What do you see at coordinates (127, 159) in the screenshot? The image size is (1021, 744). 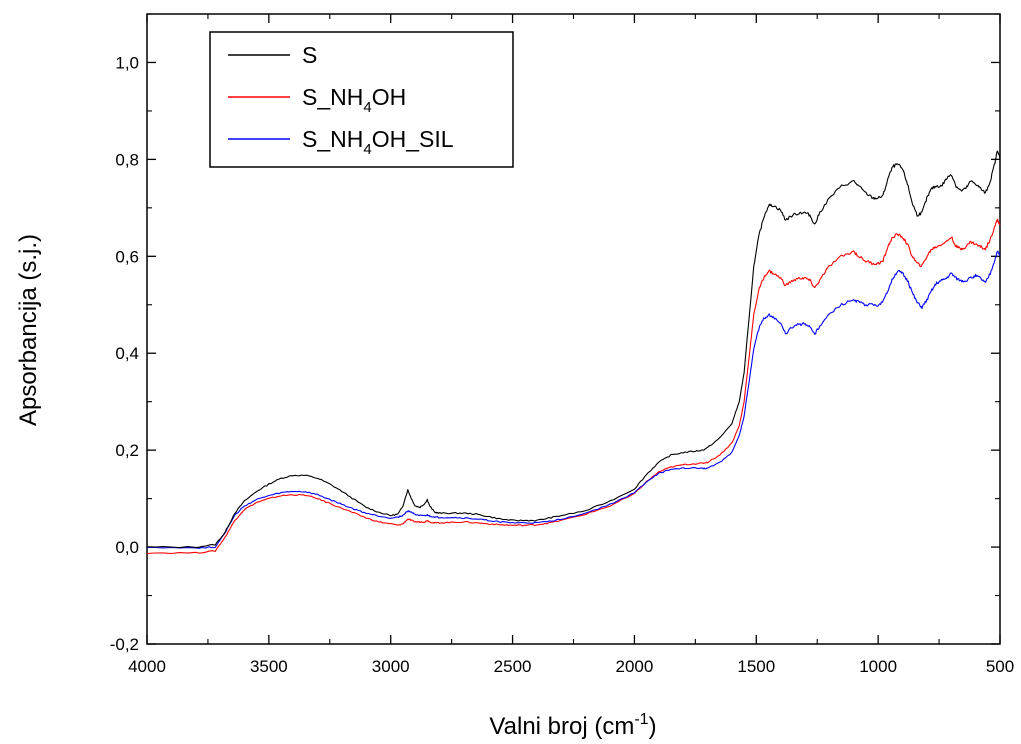 I see `y-tick-label: 0,8` at bounding box center [127, 159].